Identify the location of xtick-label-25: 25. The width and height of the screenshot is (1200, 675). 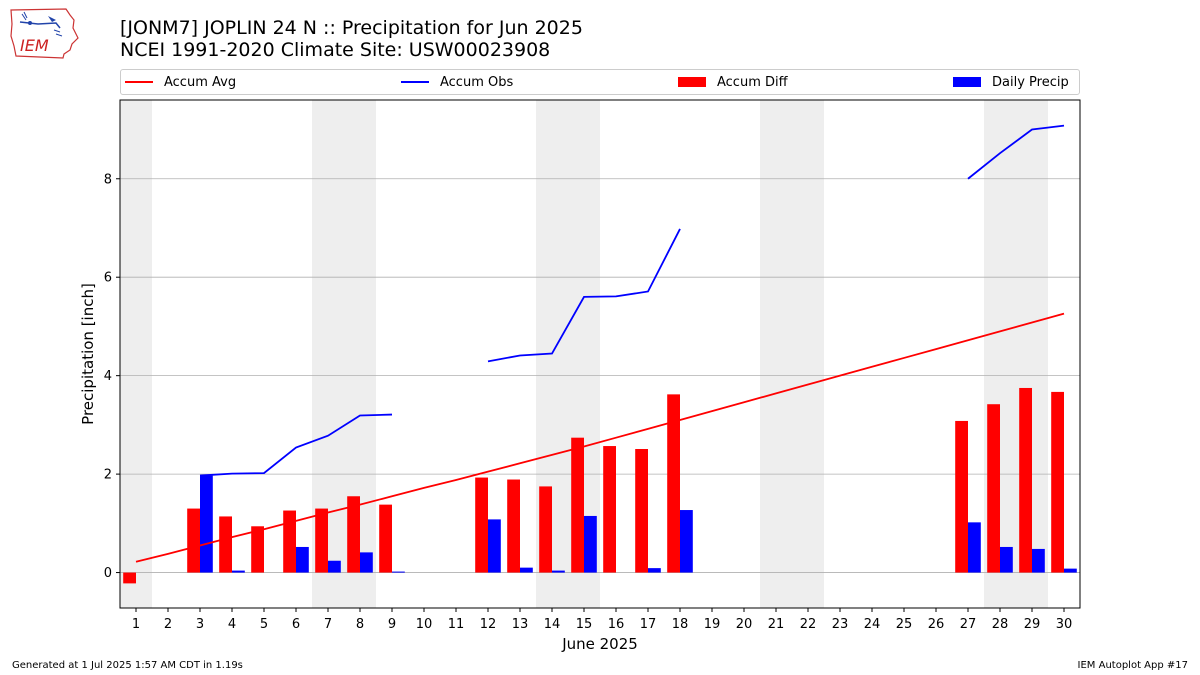
(904, 624).